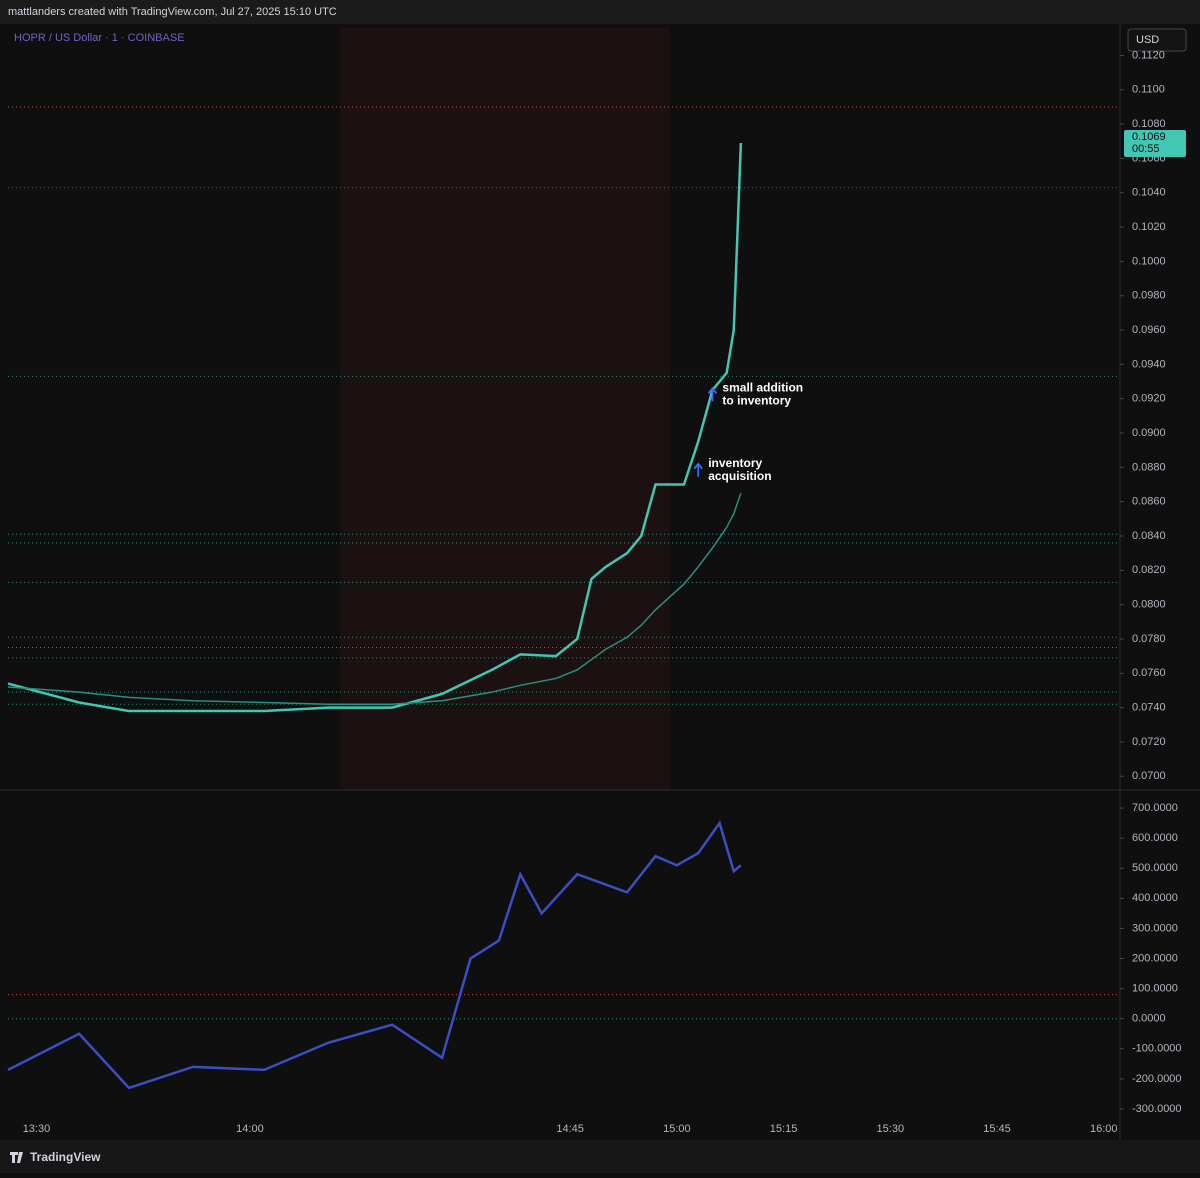  What do you see at coordinates (1155, 868) in the screenshot?
I see `y-tick-label: 500.0000` at bounding box center [1155, 868].